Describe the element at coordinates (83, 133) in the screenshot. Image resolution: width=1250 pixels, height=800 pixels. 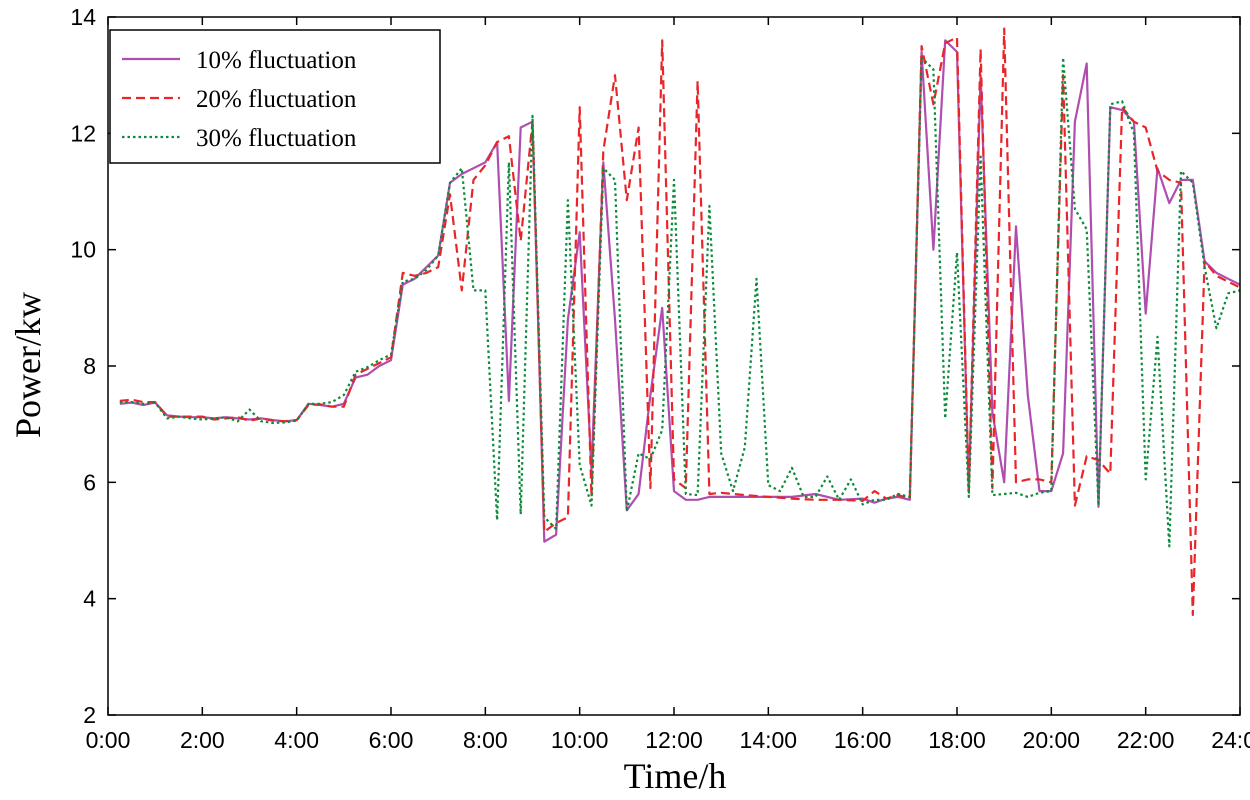
I see `y-tick-label: 12` at that location.